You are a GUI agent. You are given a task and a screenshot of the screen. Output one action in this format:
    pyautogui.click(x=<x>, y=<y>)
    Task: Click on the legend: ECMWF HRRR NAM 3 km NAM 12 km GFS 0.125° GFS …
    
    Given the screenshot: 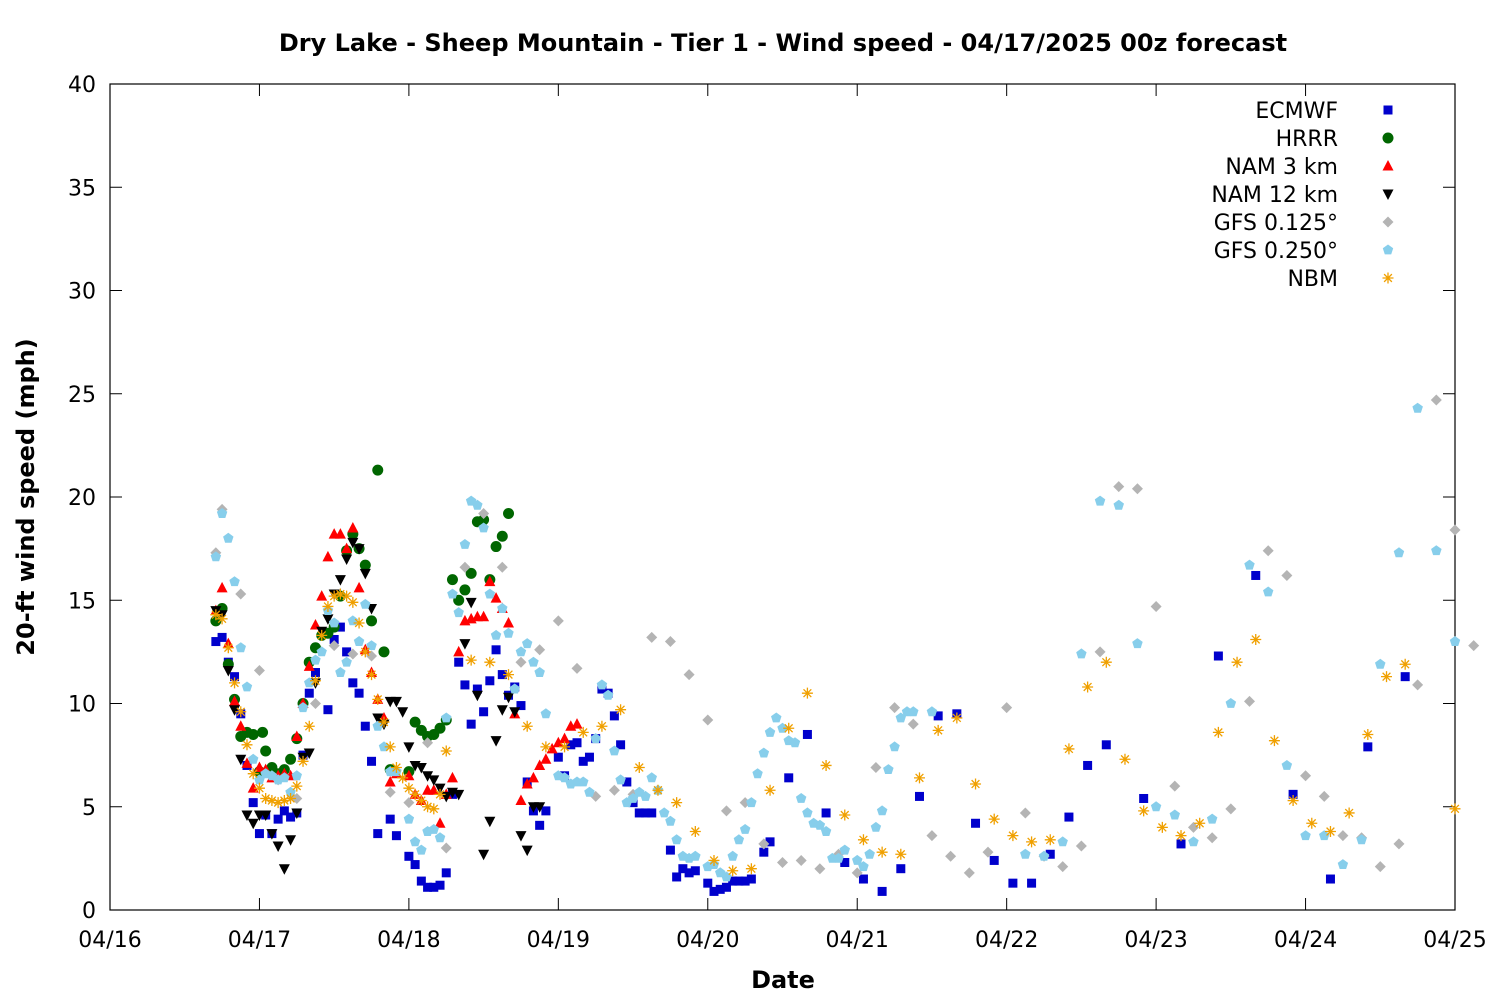 What is the action you would take?
    pyautogui.click(x=1302, y=195)
    